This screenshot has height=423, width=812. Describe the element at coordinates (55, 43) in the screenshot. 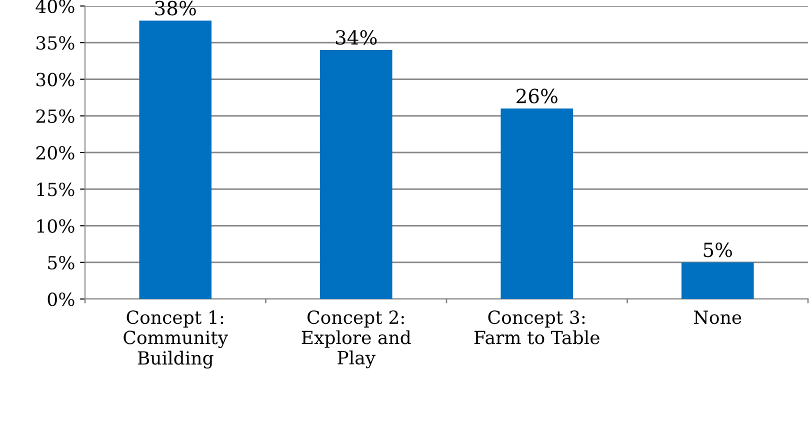

I see `y-tick-label: 35%` at that location.